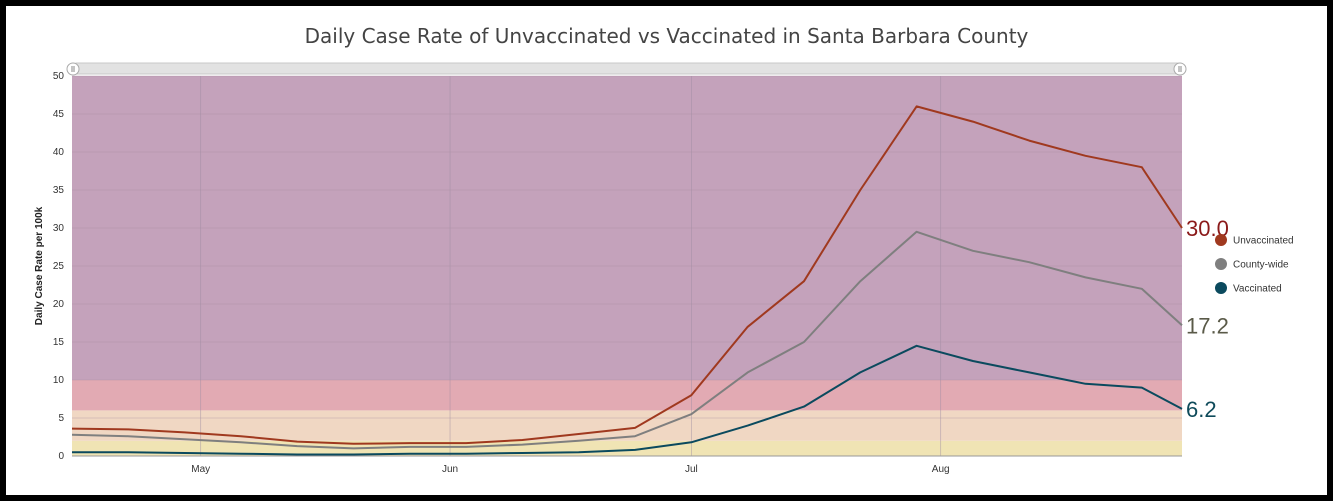 The width and height of the screenshot is (1333, 501). Describe the element at coordinates (73, 69) in the screenshot. I see `range-handle-left` at that location.